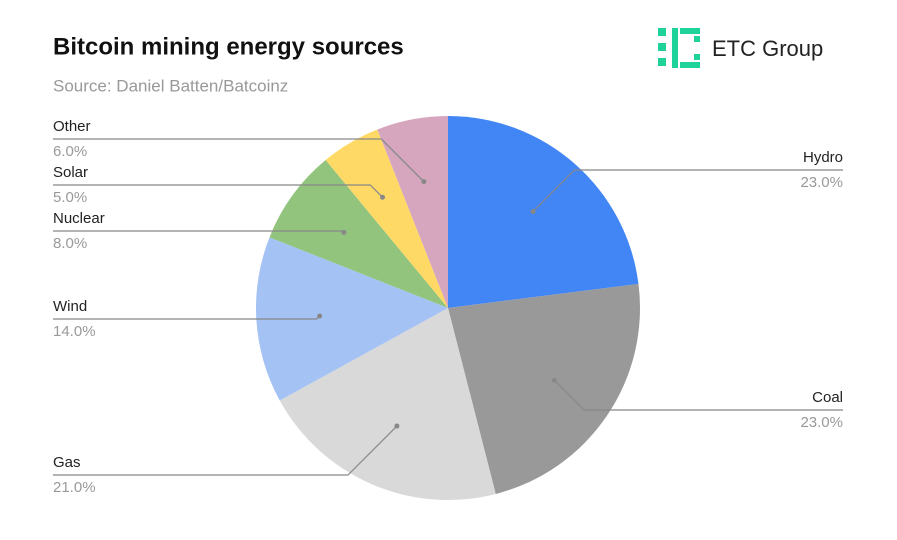  Describe the element at coordinates (170, 85) in the screenshot. I see `chart-subtitle: Source: Daniel Batten/Batcoinz` at that location.